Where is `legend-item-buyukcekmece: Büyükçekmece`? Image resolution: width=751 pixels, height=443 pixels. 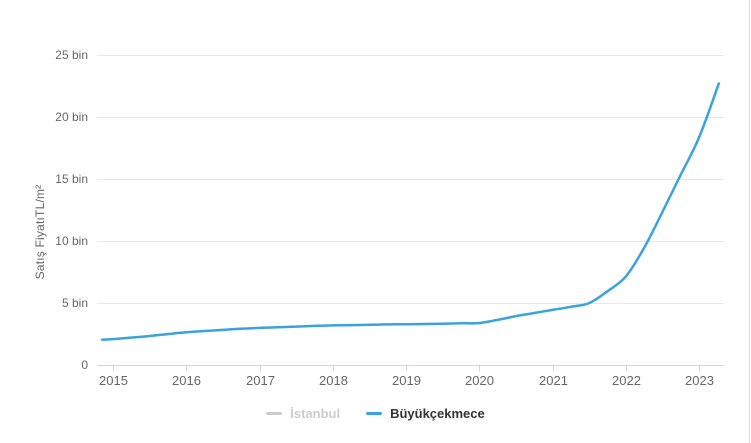 legend-item-buyukcekmece: Büyükçekmece is located at coordinates (425, 413).